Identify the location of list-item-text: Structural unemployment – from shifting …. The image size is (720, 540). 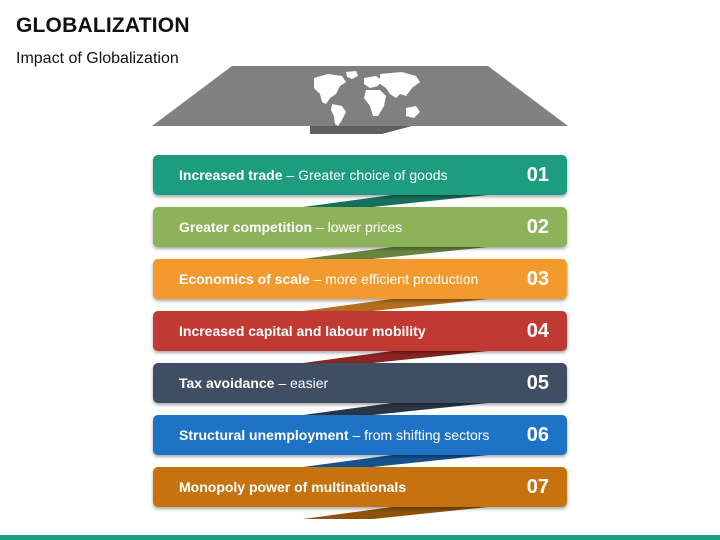
(334, 435).